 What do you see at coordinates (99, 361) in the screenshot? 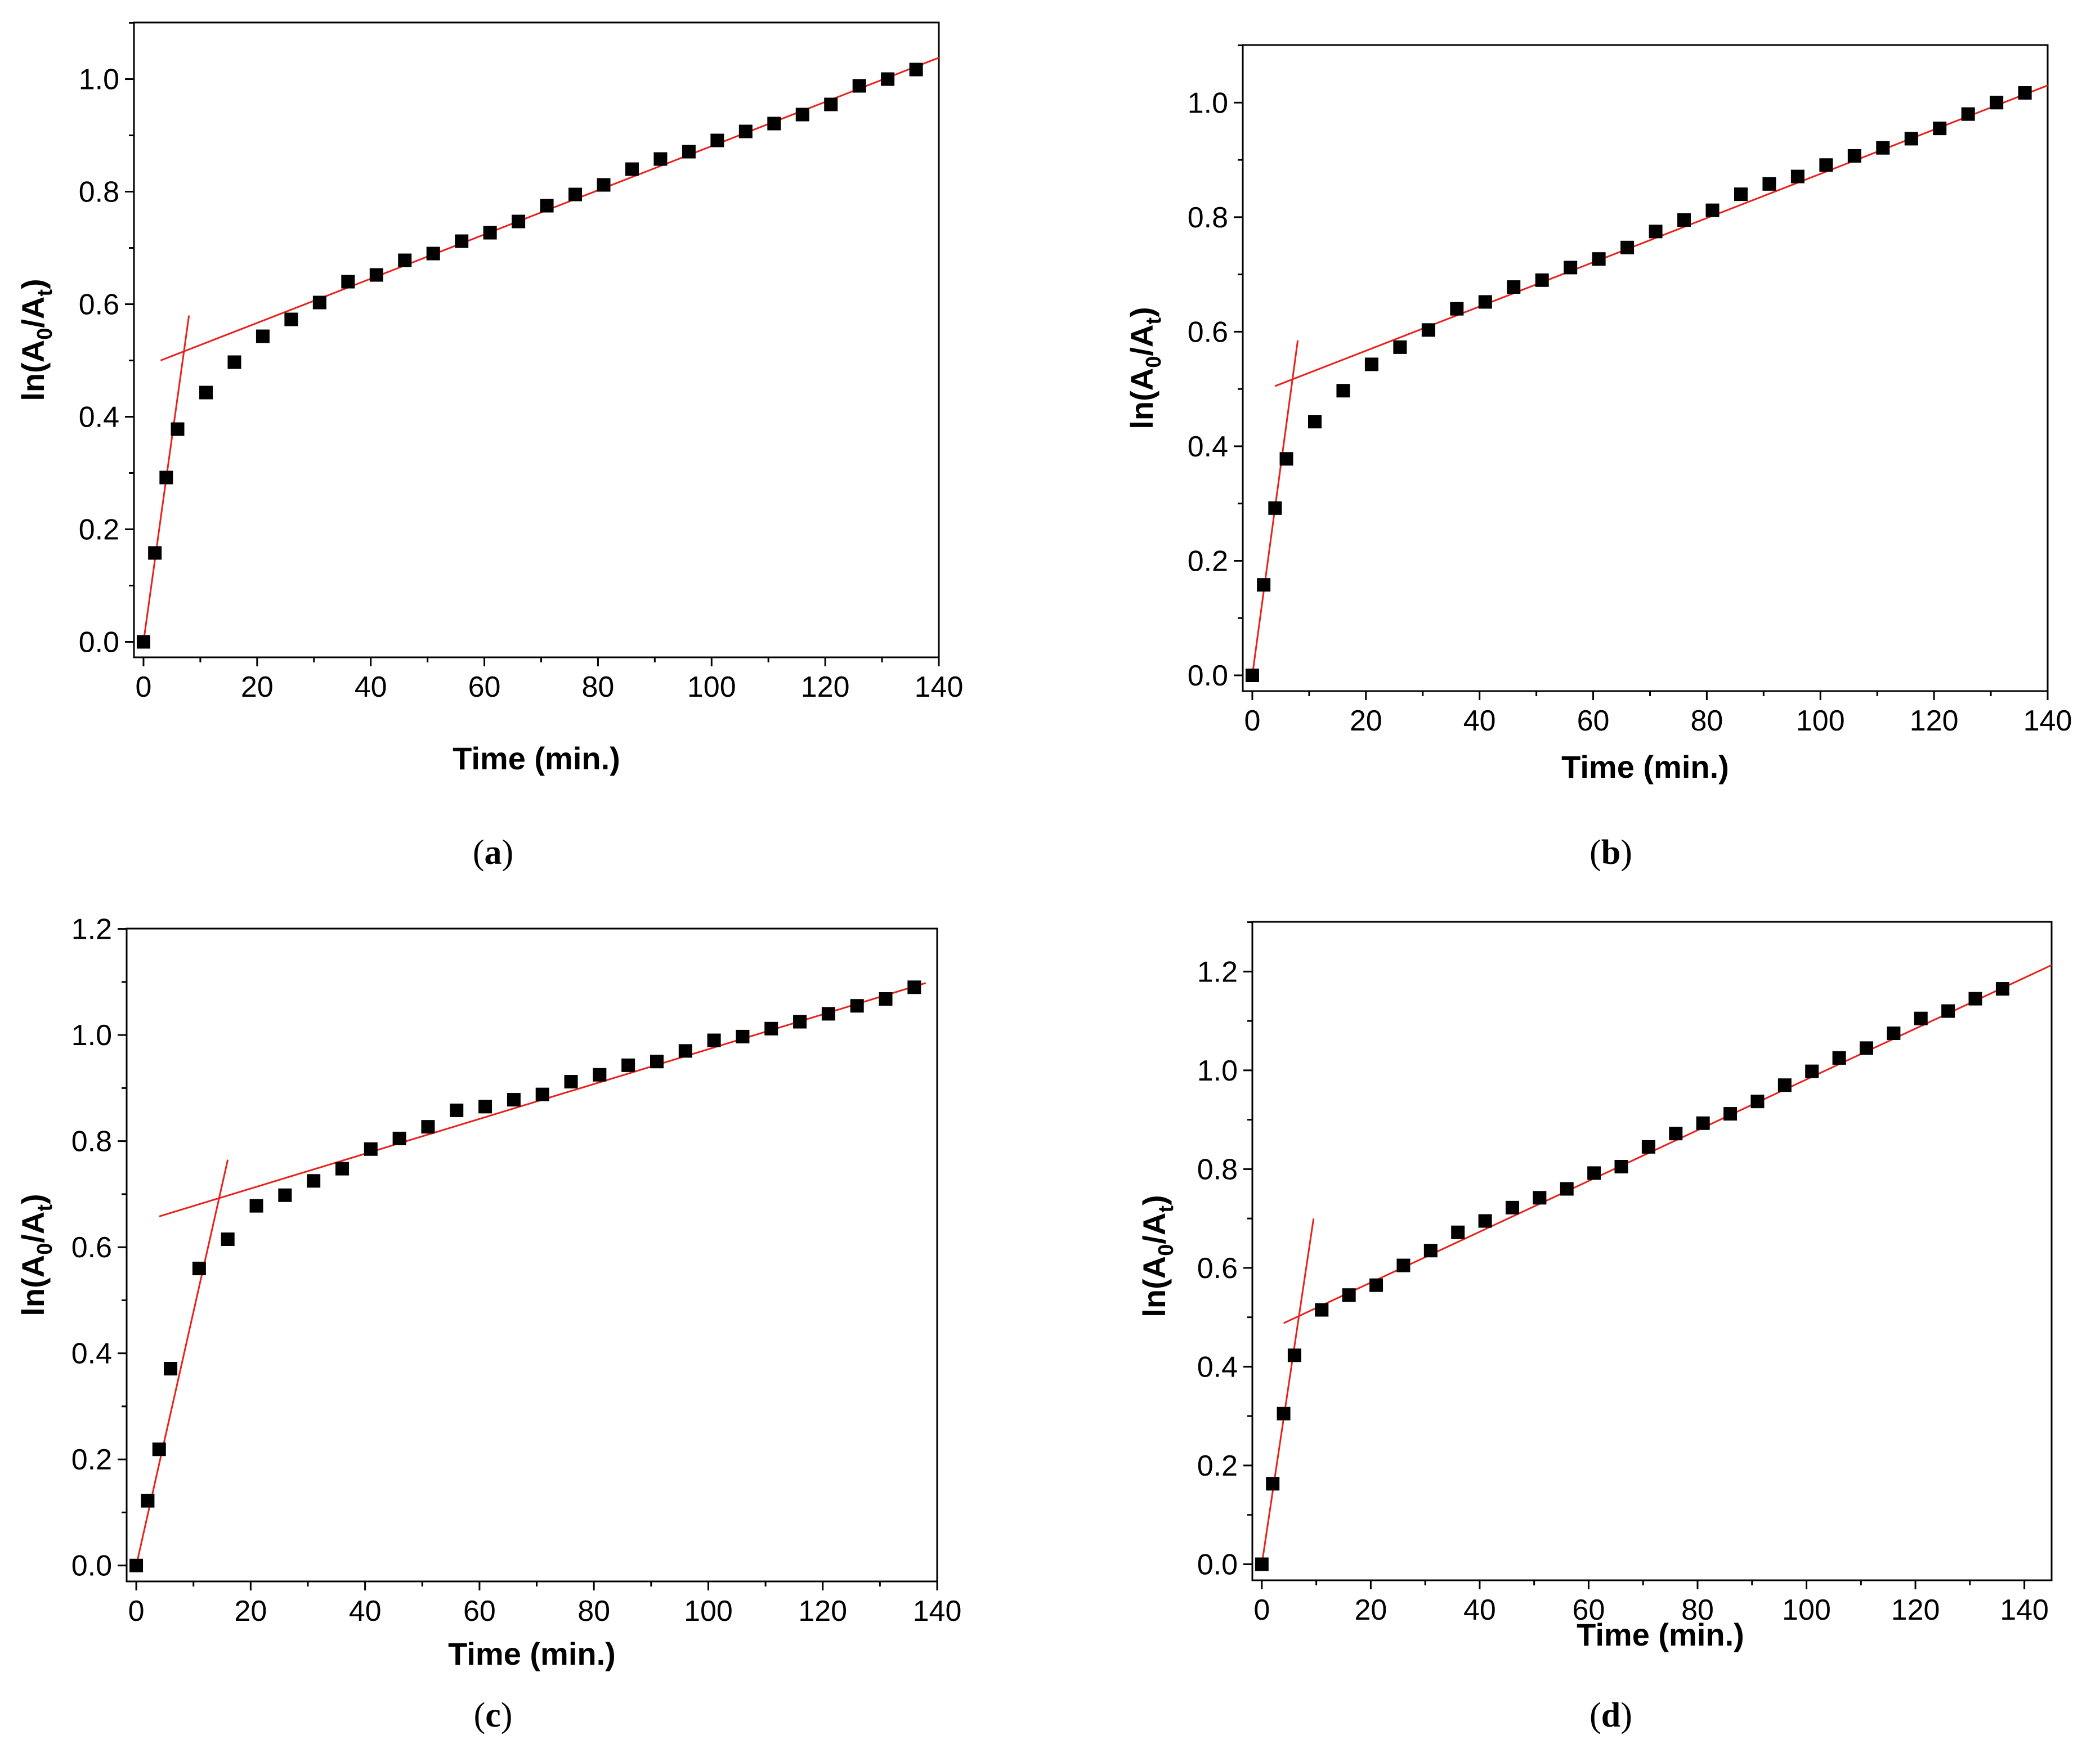
I see `y-tick-labels: 0.0 0.2 0.4 0.6 0.8 1.0` at bounding box center [99, 361].